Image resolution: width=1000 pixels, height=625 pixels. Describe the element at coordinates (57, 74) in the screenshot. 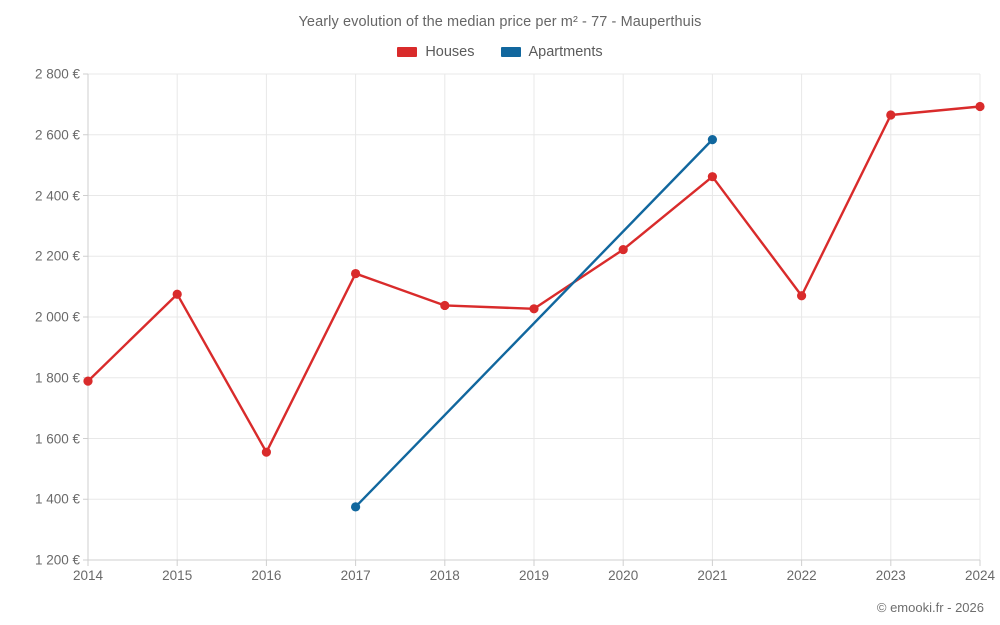

I see `y-axis-label: 2 800 €` at that location.